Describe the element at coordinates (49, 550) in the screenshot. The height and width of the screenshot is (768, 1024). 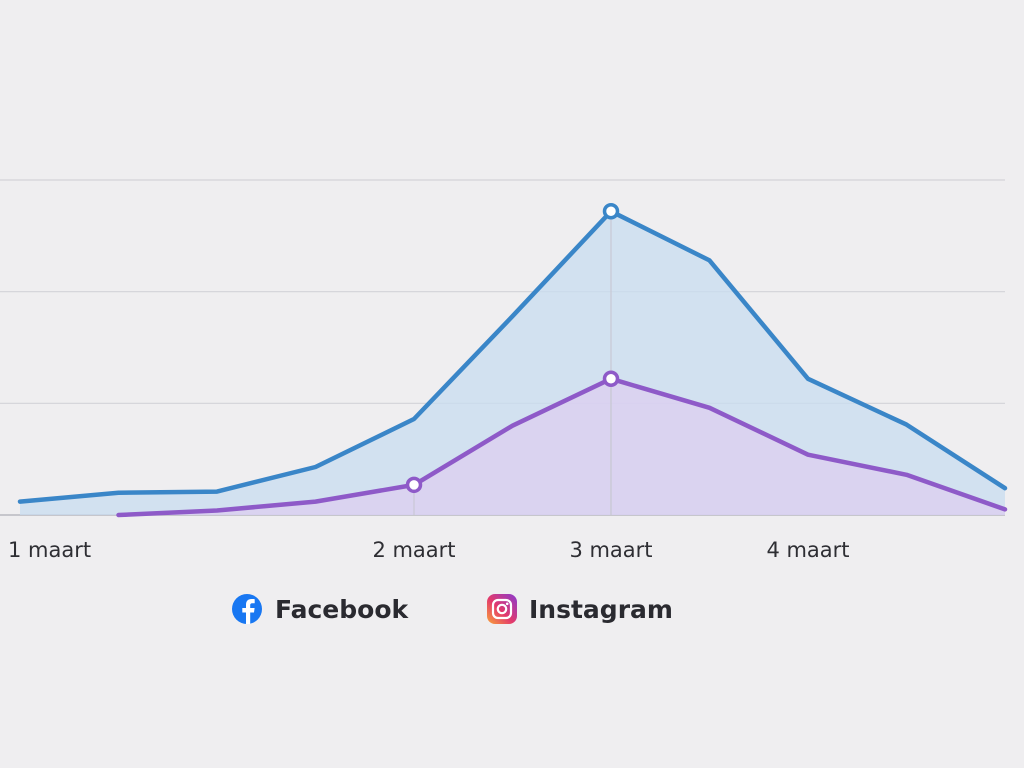
I see `x-tick-label: 1 maart` at that location.